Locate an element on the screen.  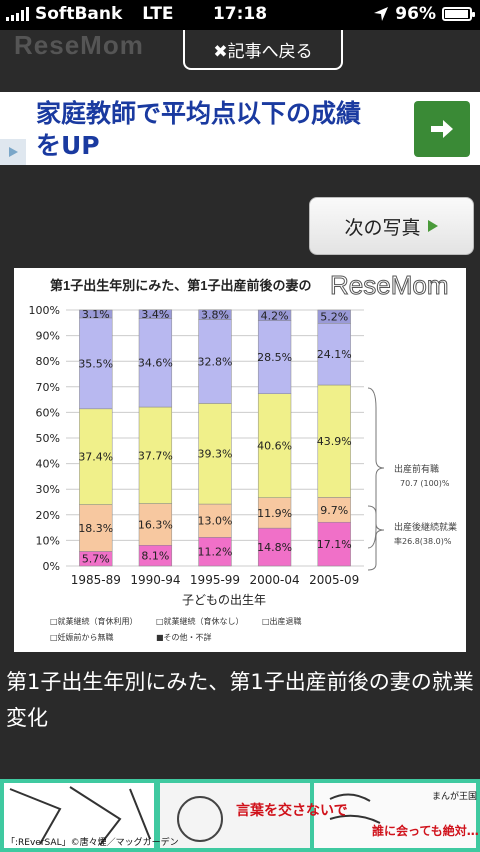
data-label: 32.8% is located at coordinates (215, 361).